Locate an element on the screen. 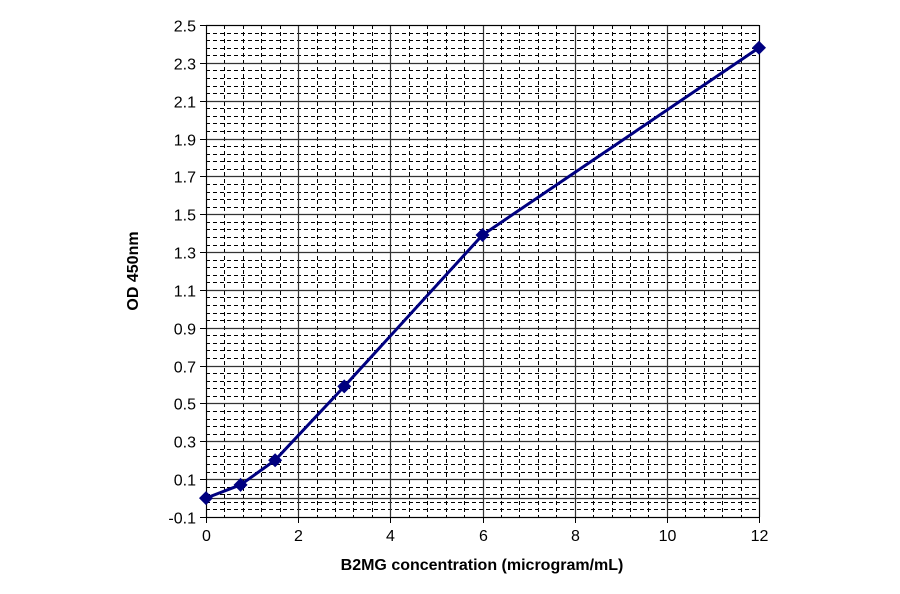 This screenshot has height=594, width=900. y-tick-label: 0.3 is located at coordinates (185, 443).